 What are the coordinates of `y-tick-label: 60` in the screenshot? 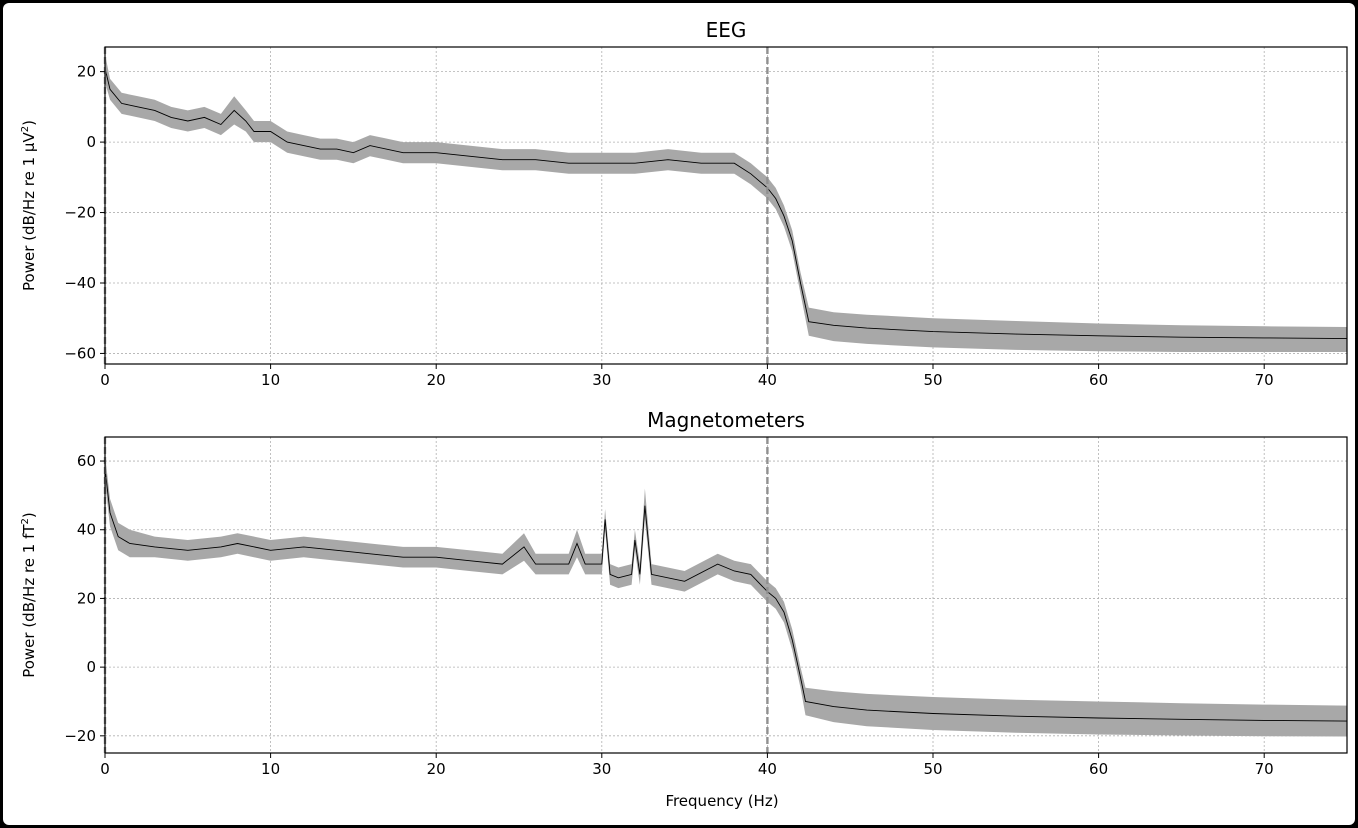 It's located at (86, 461).